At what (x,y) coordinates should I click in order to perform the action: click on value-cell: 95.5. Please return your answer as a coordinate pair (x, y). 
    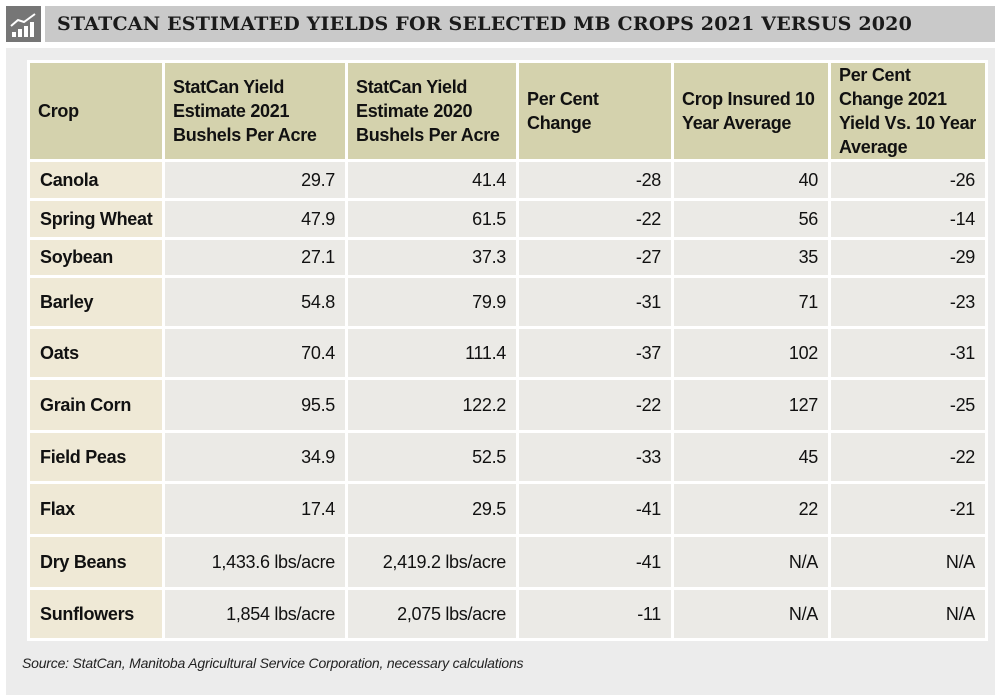
    Looking at the image, I should click on (255, 405).